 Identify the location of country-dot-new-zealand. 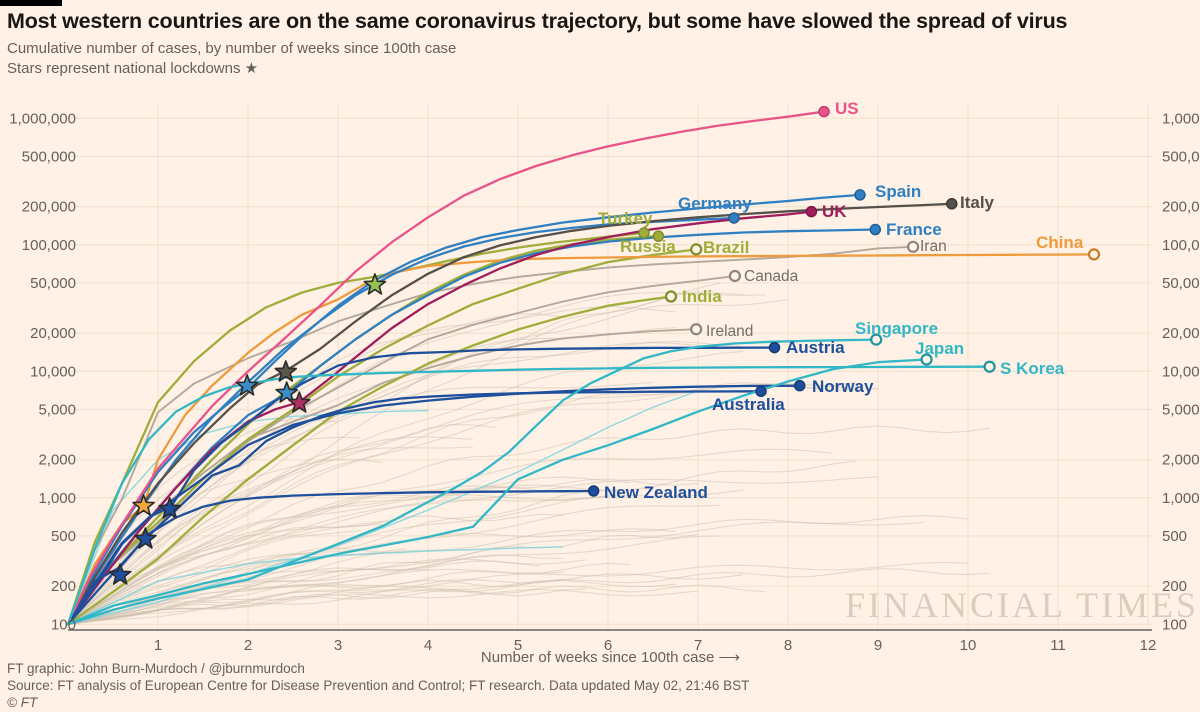
(593, 491).